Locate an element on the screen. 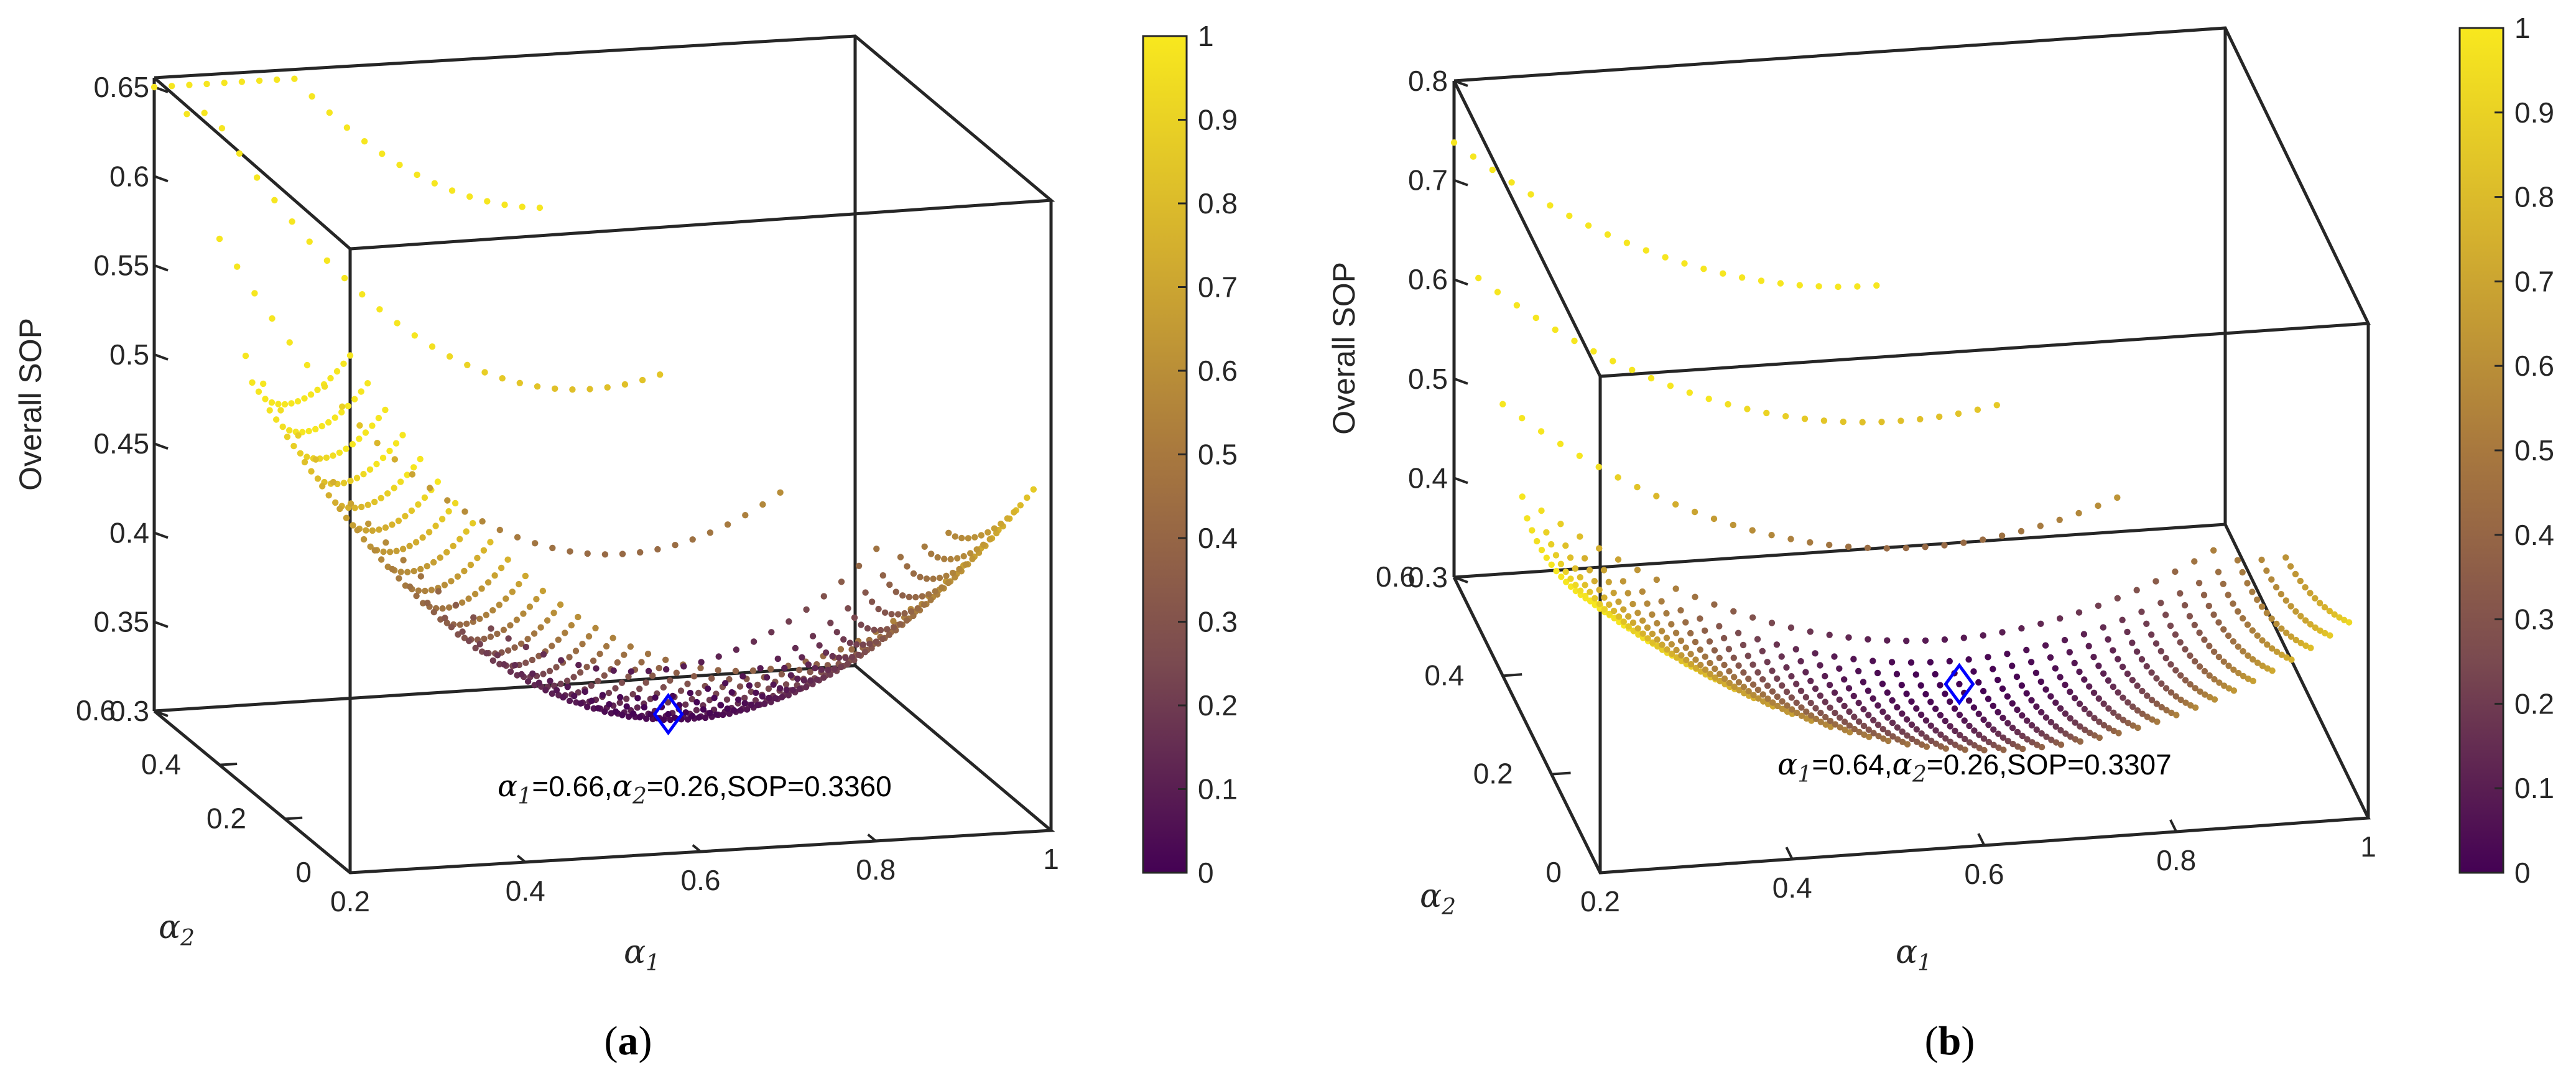 This screenshot has width=2576, height=1078. y-tick-mark is located at coordinates (293, 818).